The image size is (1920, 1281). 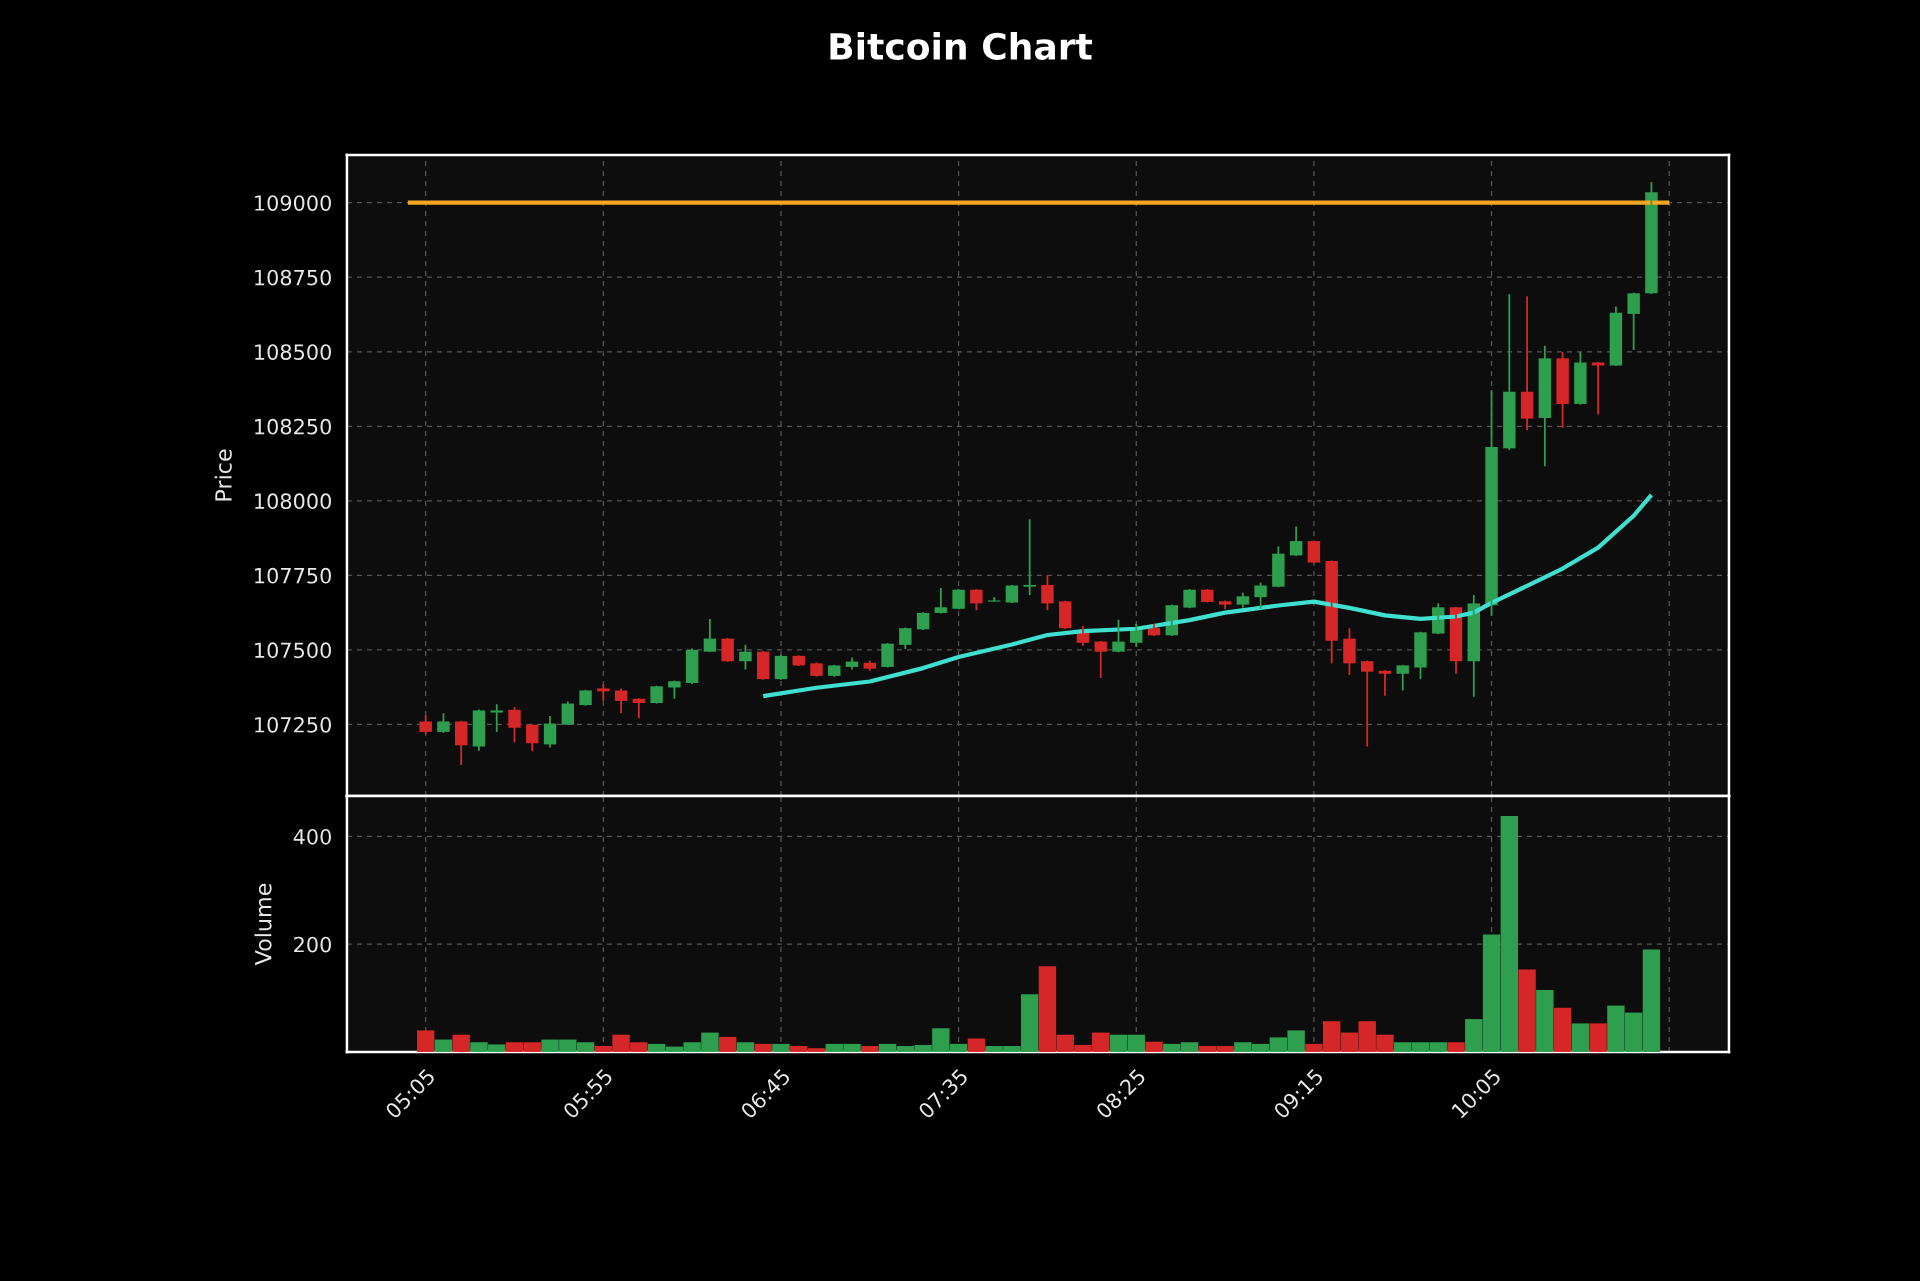 I want to click on line-series, so click(x=1207, y=595).